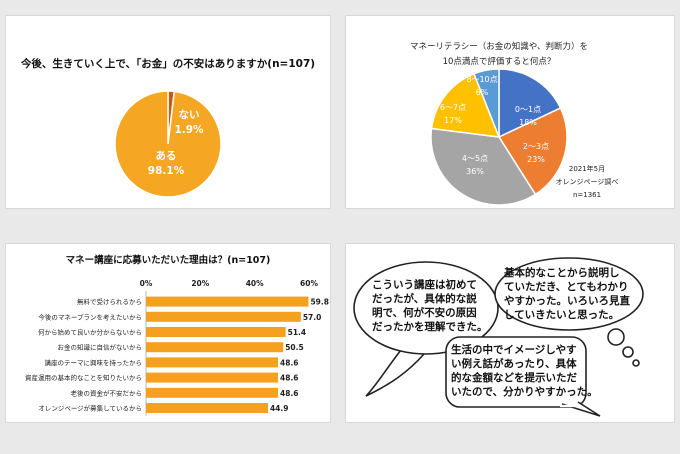 The width and height of the screenshot is (680, 454). What do you see at coordinates (481, 79) in the screenshot?
I see `slice-label-8-10: 8～10点` at bounding box center [481, 79].